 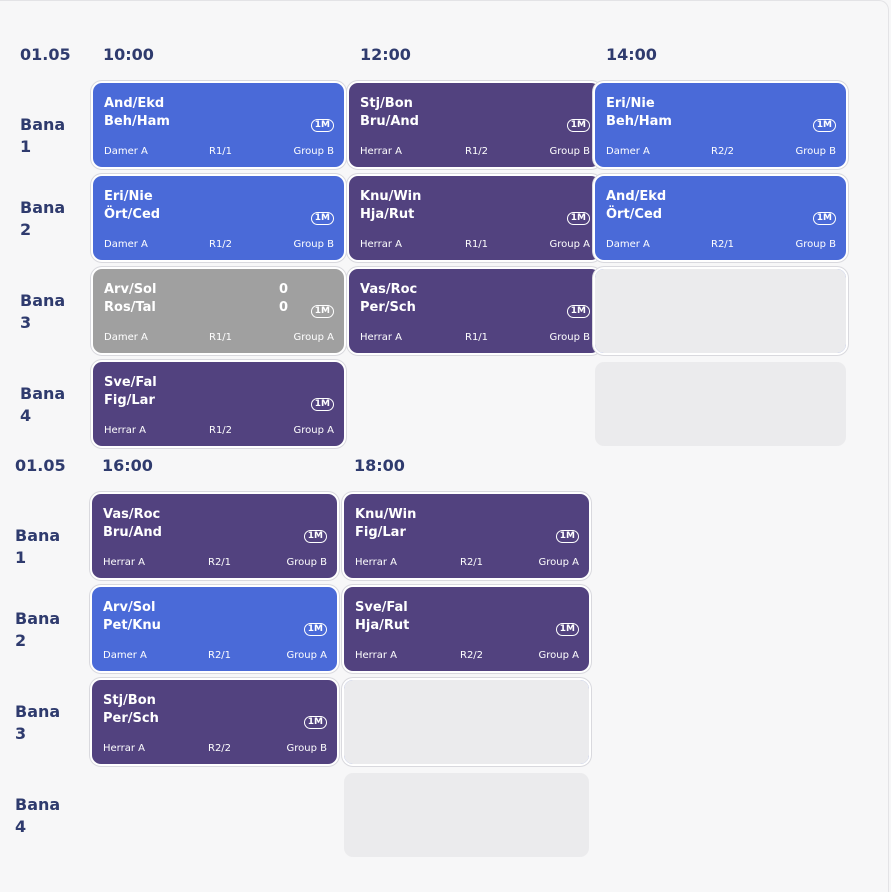 What do you see at coordinates (130, 307) in the screenshot?
I see `team2-name: Ros/Tal` at bounding box center [130, 307].